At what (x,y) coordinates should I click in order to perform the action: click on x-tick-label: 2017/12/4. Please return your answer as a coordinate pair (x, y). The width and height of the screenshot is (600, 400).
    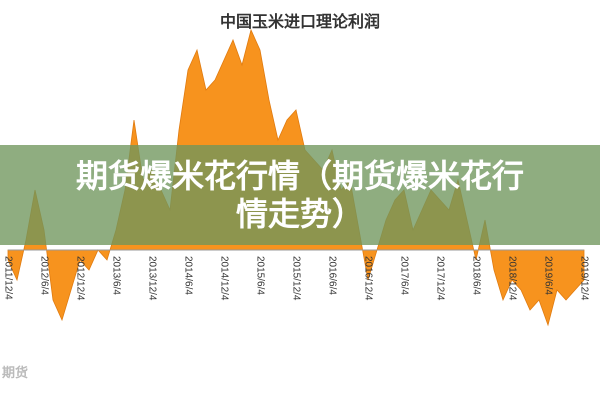
    Looking at the image, I should click on (439, 278).